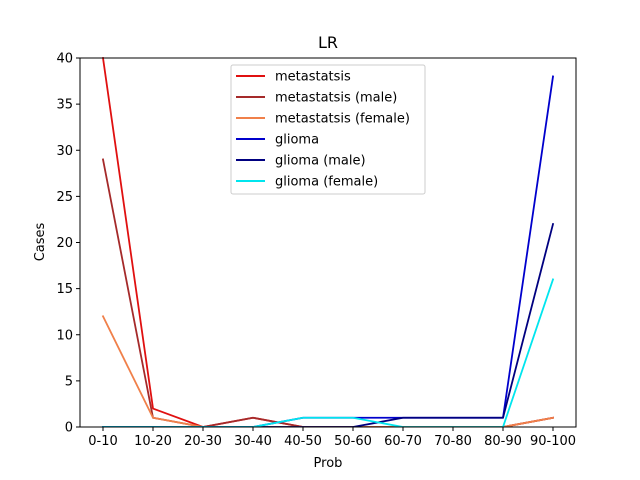 The height and width of the screenshot is (480, 640). Describe the element at coordinates (64, 197) in the screenshot. I see `y-tick-label: 25` at that location.